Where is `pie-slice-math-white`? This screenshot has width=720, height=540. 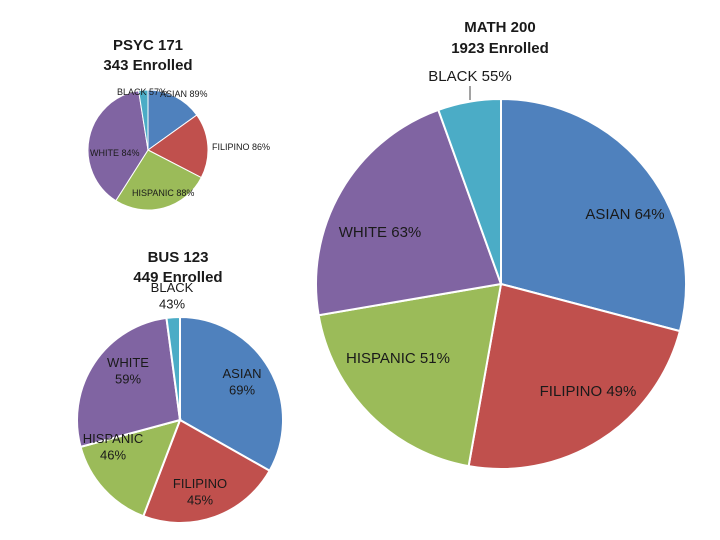 pie-slice-math-white is located at coordinates (409, 212).